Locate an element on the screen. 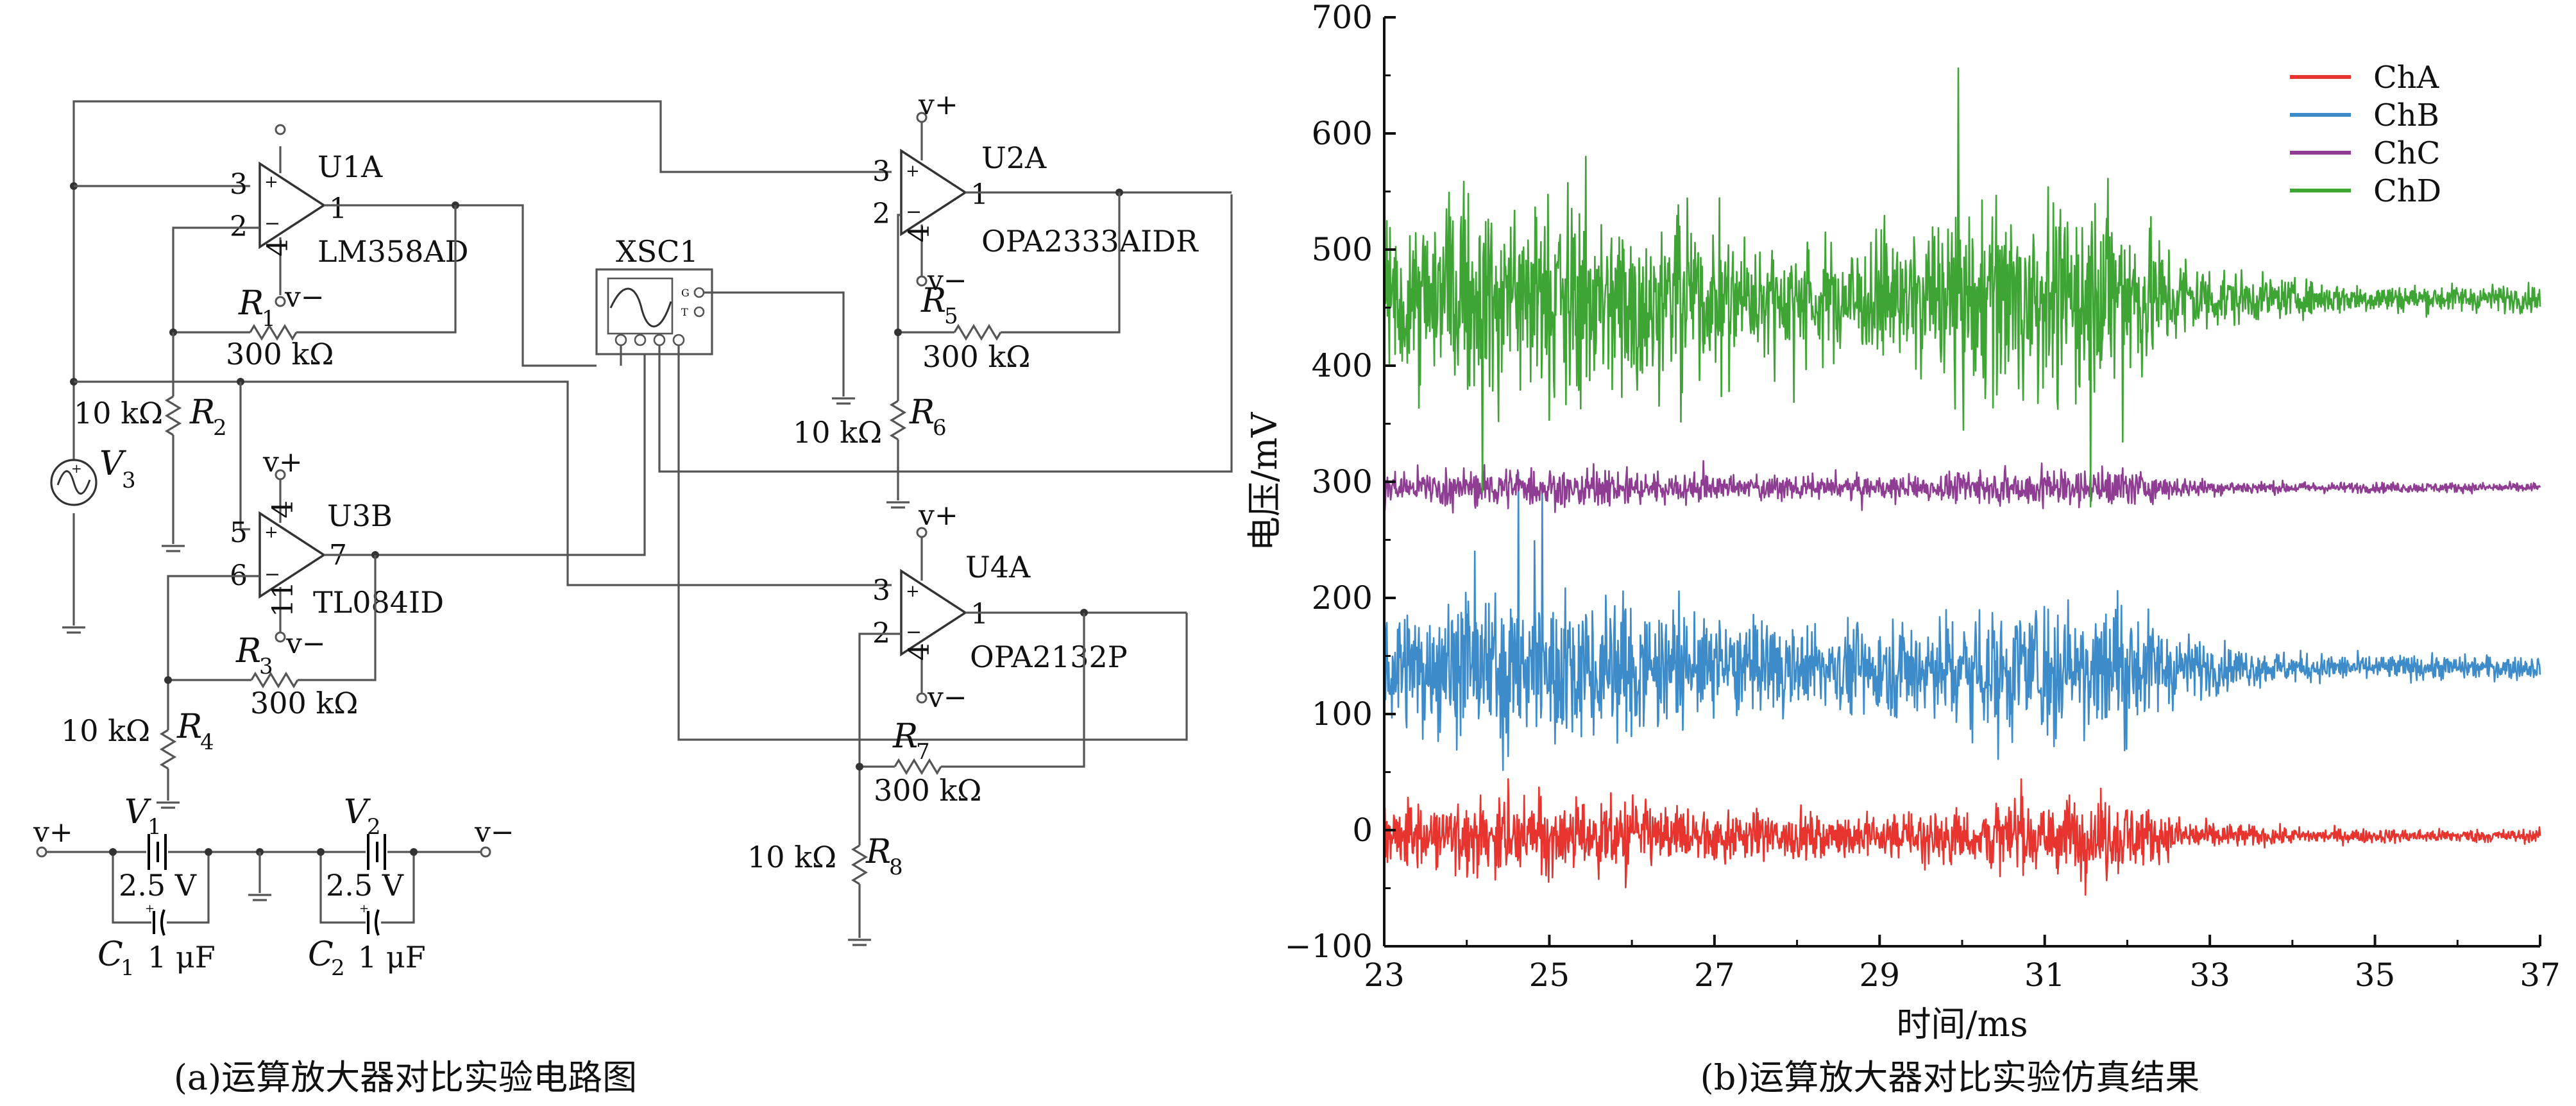  r1-sub: 1 is located at coordinates (269, 319).